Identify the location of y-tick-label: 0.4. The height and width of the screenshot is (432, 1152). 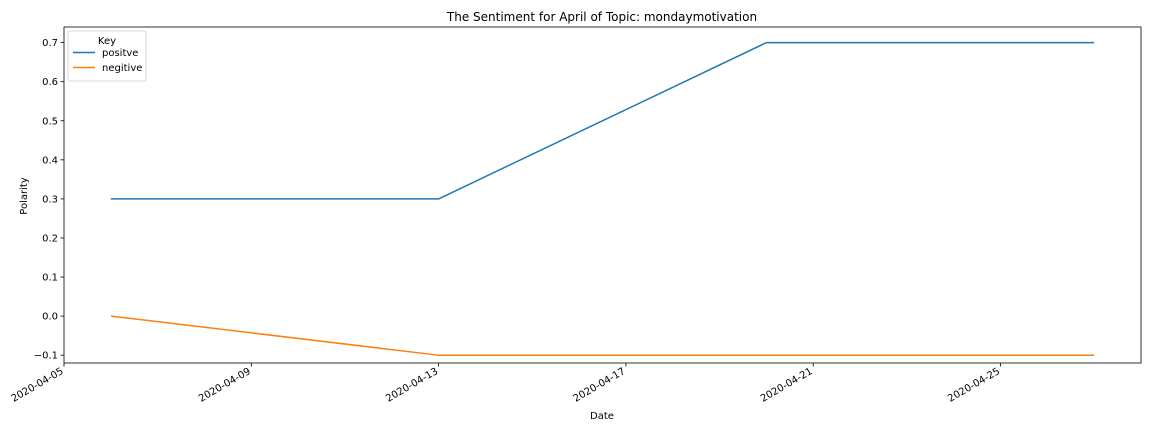
(50, 160).